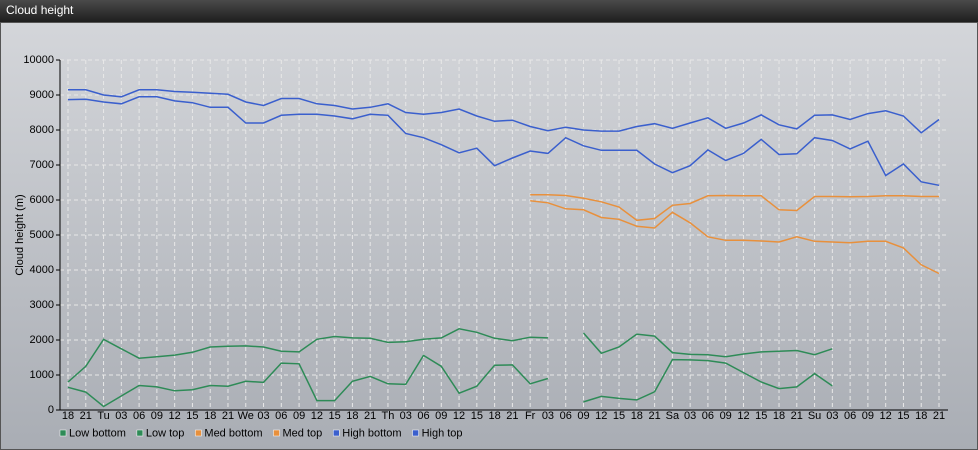 The image size is (978, 450). I want to click on y-tick-label: 8000, so click(42, 130).